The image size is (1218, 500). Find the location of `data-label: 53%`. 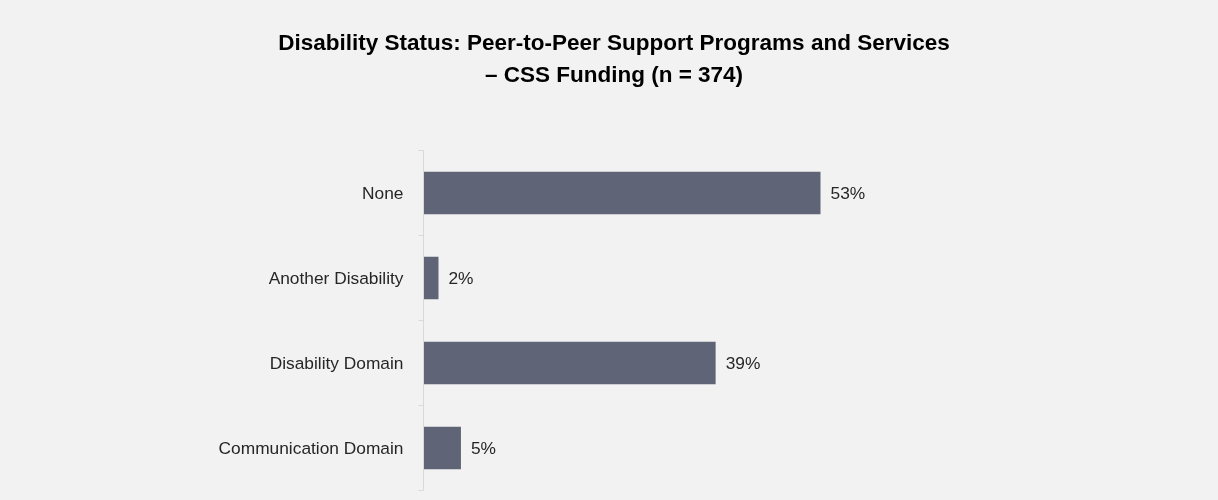

data-label: 53% is located at coordinates (848, 193).